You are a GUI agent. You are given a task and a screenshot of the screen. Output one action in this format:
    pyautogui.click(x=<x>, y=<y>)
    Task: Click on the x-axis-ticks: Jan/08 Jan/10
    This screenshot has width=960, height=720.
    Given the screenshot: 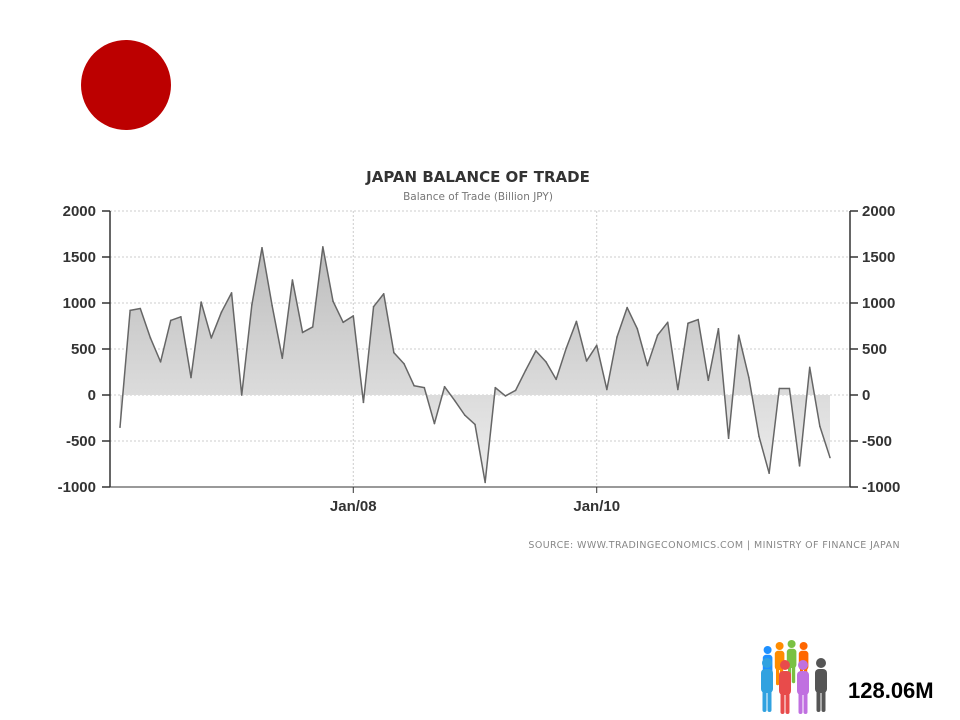 What is the action you would take?
    pyautogui.click(x=475, y=501)
    